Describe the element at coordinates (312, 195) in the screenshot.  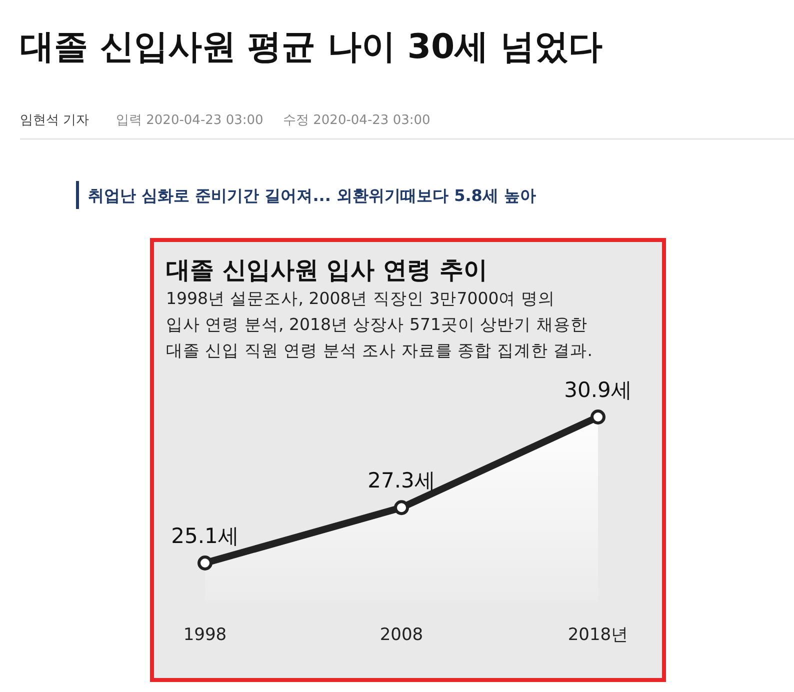
I see `text: 취업난 심화로 준비기간 길어져... 외환위기때보다 5.8세 높아` at that location.